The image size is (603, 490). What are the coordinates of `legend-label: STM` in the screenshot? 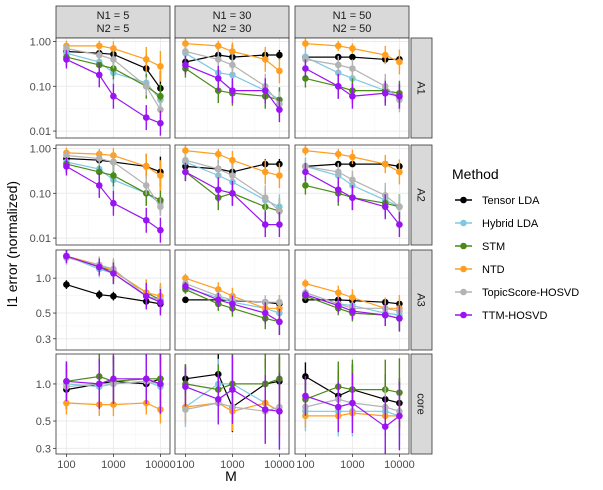 It's located at (493, 247).